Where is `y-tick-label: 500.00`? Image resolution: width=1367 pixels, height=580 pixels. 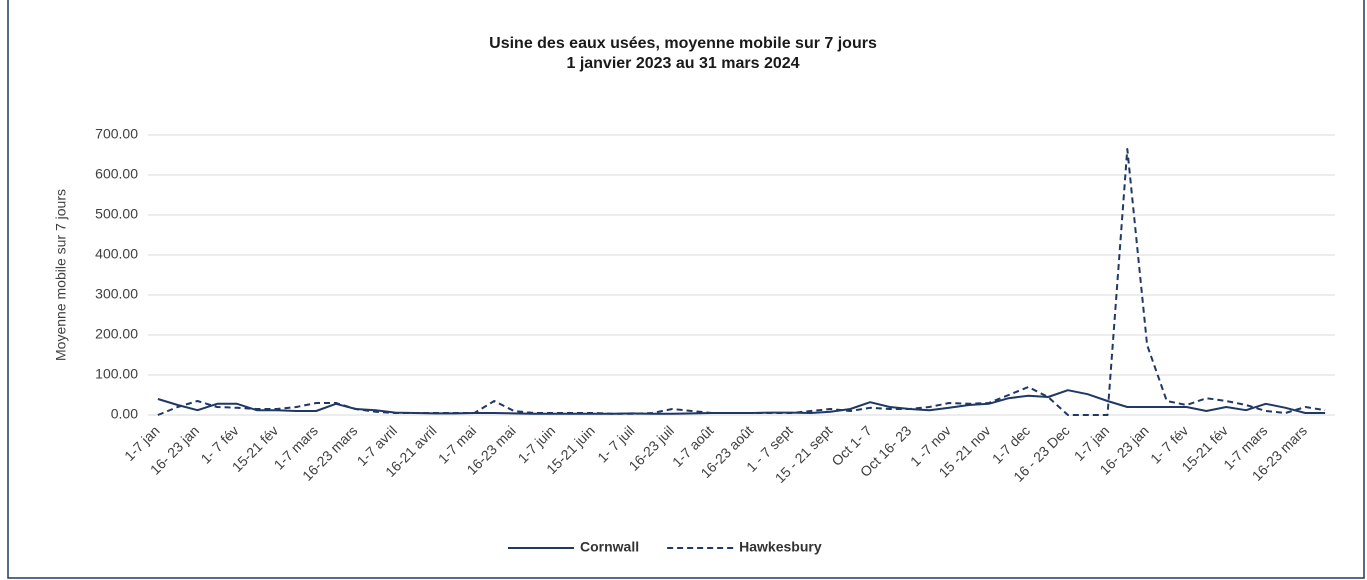
y-tick-label: 500.00 is located at coordinates (116, 214).